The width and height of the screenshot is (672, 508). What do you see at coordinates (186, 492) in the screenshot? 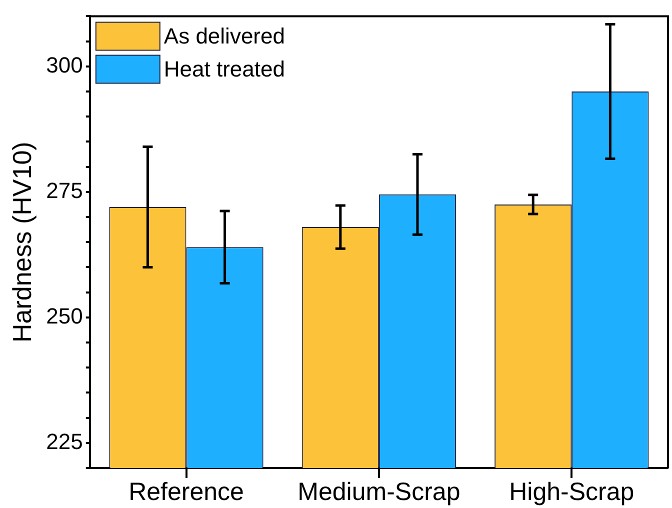
I see `x-tick-label: Reference` at bounding box center [186, 492].